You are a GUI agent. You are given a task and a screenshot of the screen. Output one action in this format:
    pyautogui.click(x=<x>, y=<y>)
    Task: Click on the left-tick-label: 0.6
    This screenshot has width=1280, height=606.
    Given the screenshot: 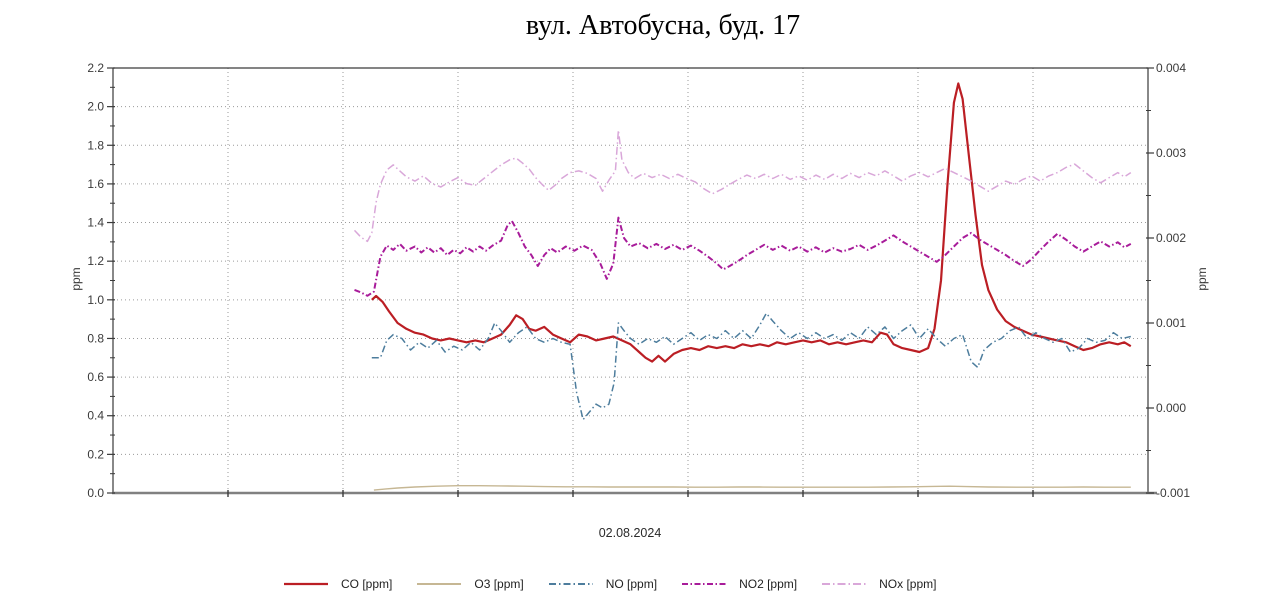 What is the action you would take?
    pyautogui.click(x=95, y=377)
    